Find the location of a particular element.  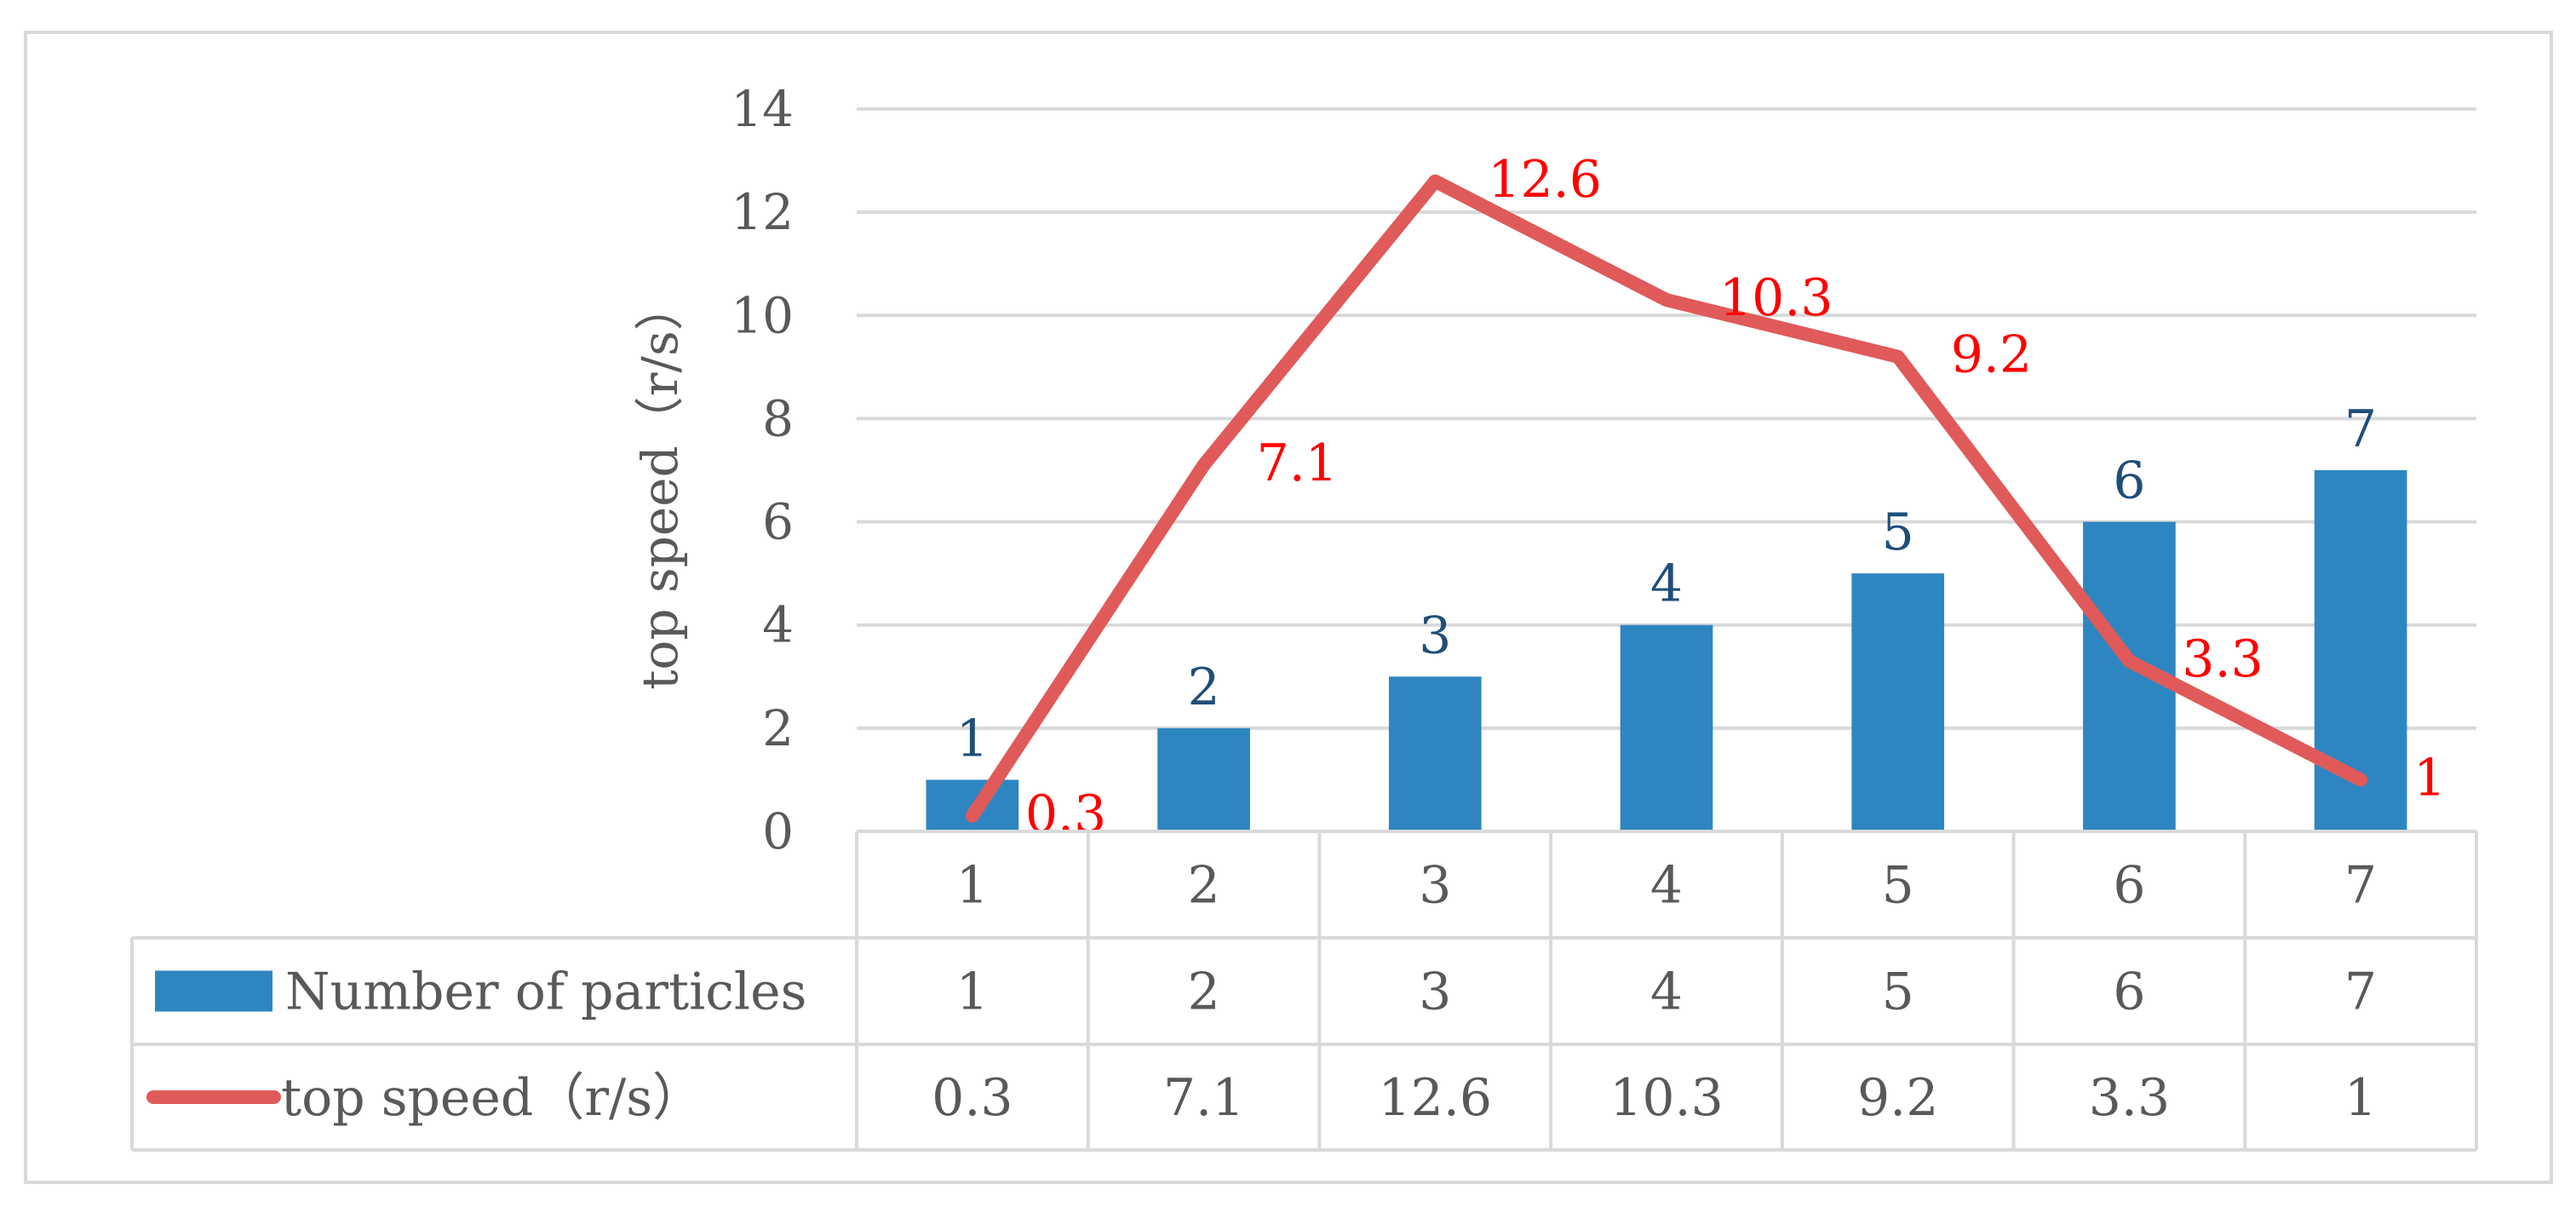

y-tick-label: 8 is located at coordinates (778, 418).